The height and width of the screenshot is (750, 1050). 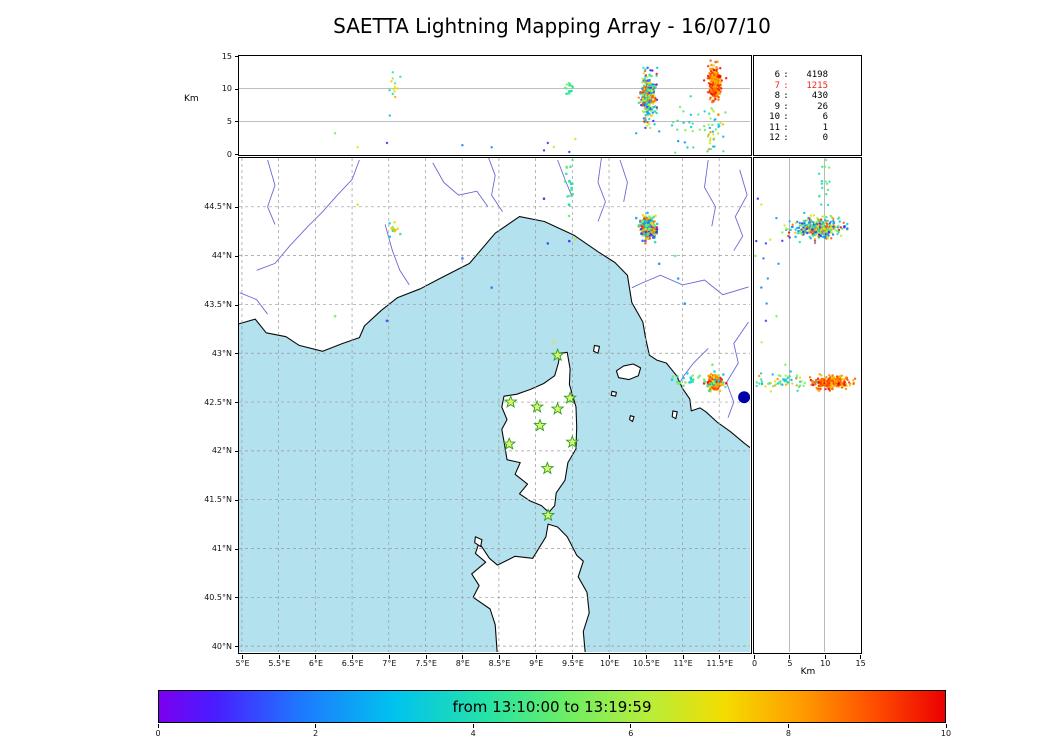 What do you see at coordinates (221, 549) in the screenshot?
I see `tick-label: 41°N` at bounding box center [221, 549].